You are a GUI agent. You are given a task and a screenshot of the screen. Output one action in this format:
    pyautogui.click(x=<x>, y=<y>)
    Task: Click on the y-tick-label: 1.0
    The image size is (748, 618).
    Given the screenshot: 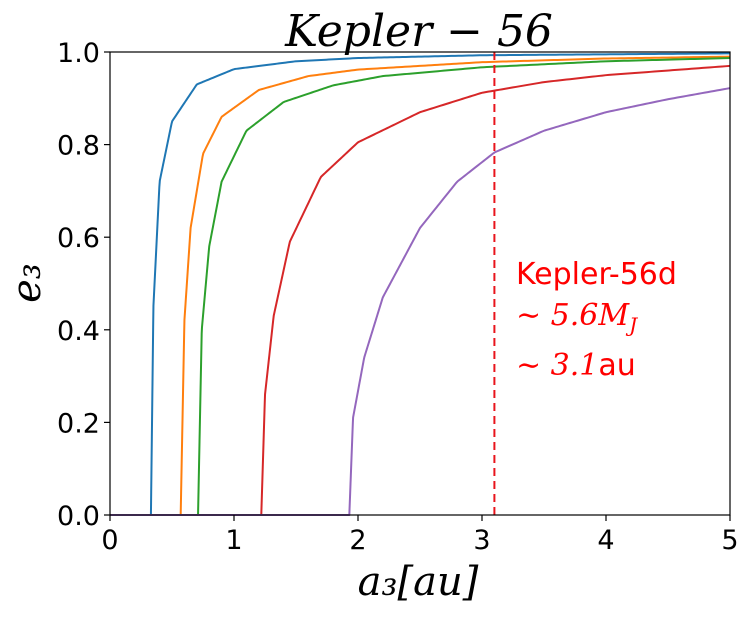 What is the action you would take?
    pyautogui.click(x=78, y=53)
    